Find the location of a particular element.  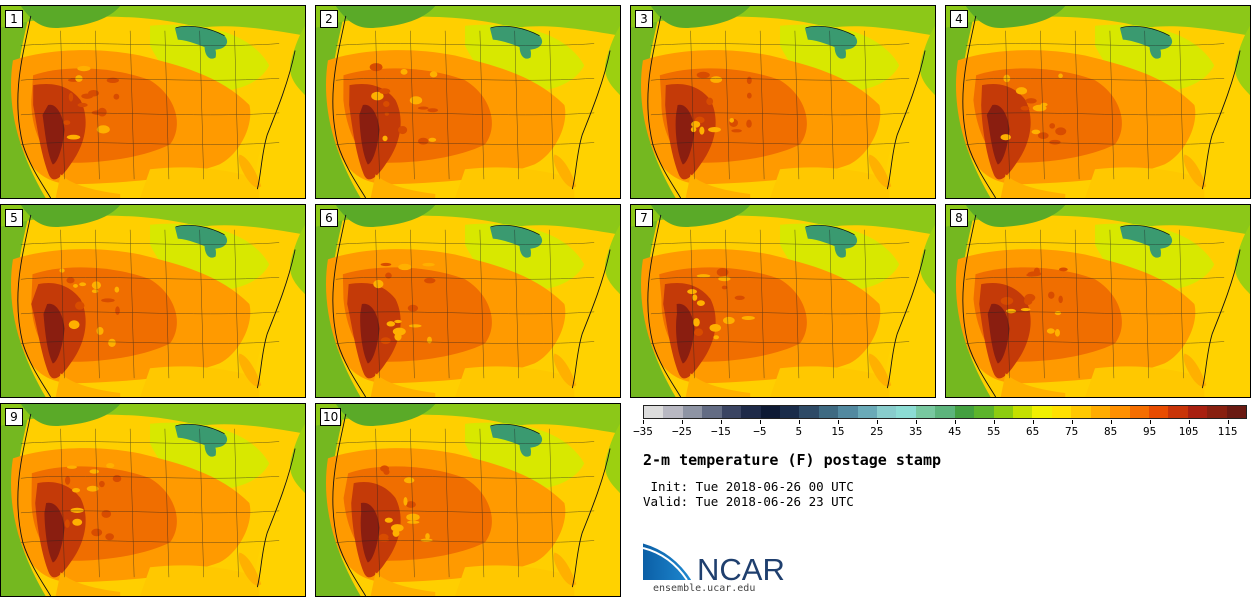

map-panel: 2 is located at coordinates (468, 102).